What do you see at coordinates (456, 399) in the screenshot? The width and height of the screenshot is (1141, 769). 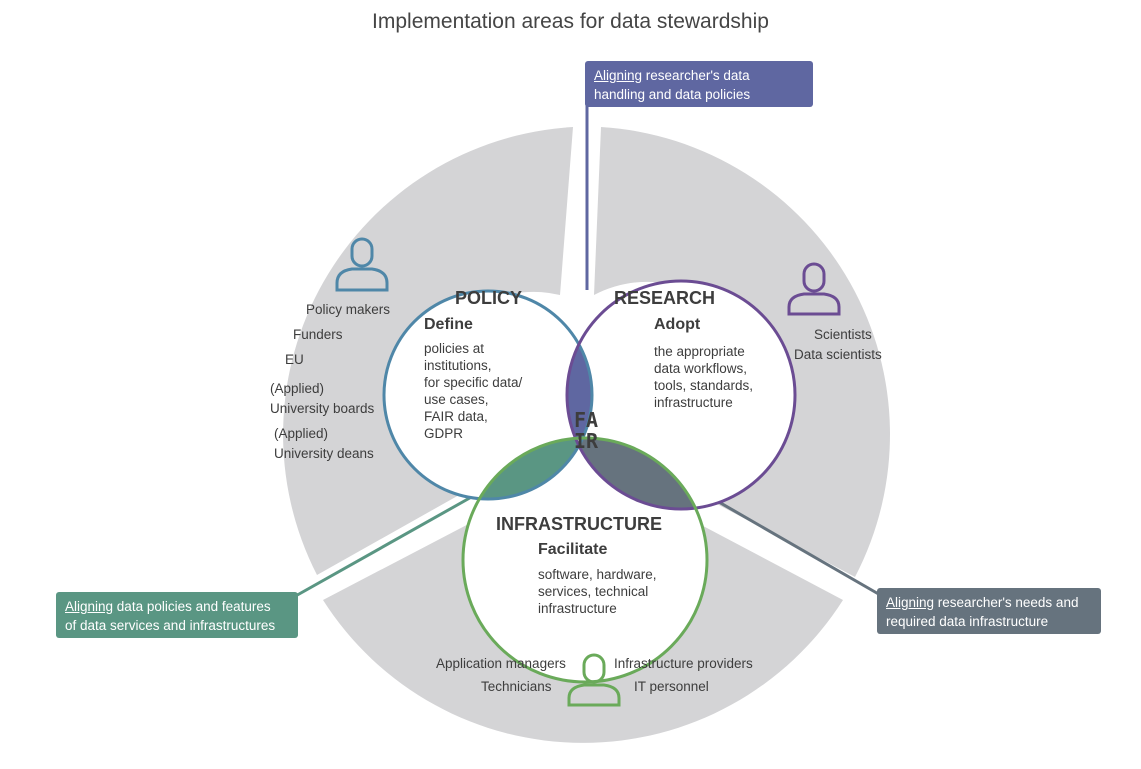 I see `policy-description-line: use cases,` at bounding box center [456, 399].